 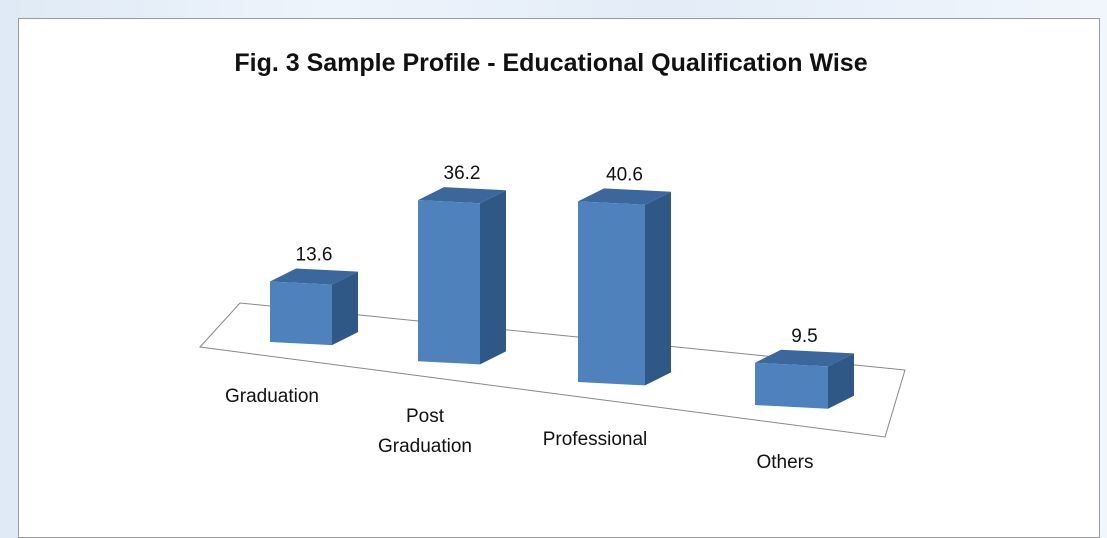 What do you see at coordinates (804, 336) in the screenshot?
I see `data-label: 9.5` at bounding box center [804, 336].